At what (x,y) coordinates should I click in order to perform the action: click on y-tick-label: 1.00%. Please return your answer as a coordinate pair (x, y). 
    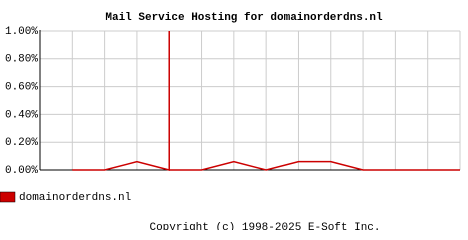
    Looking at the image, I should click on (21, 32).